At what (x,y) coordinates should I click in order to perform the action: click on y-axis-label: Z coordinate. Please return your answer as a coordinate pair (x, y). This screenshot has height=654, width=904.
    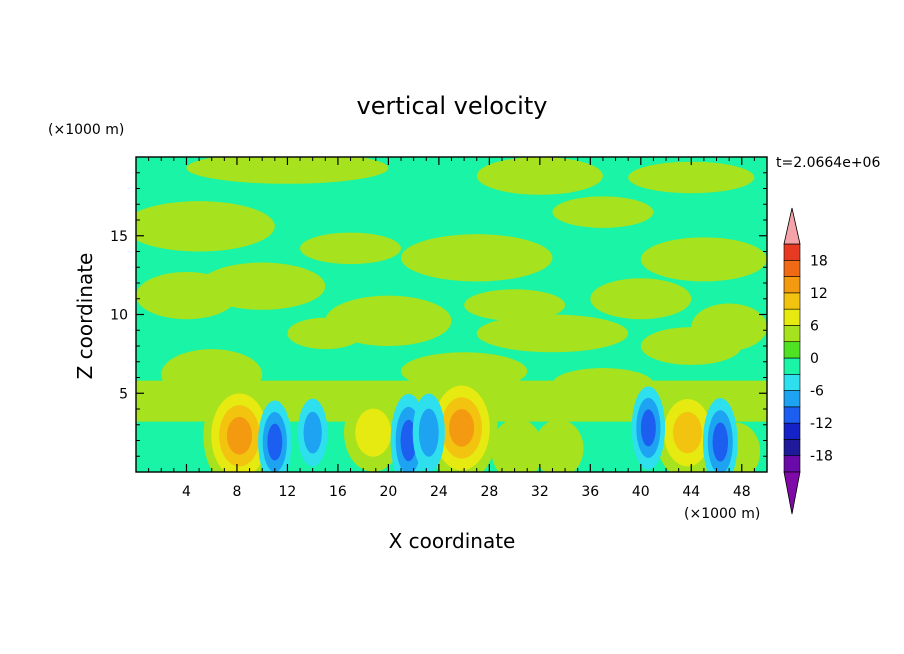
    Looking at the image, I should click on (85, 316).